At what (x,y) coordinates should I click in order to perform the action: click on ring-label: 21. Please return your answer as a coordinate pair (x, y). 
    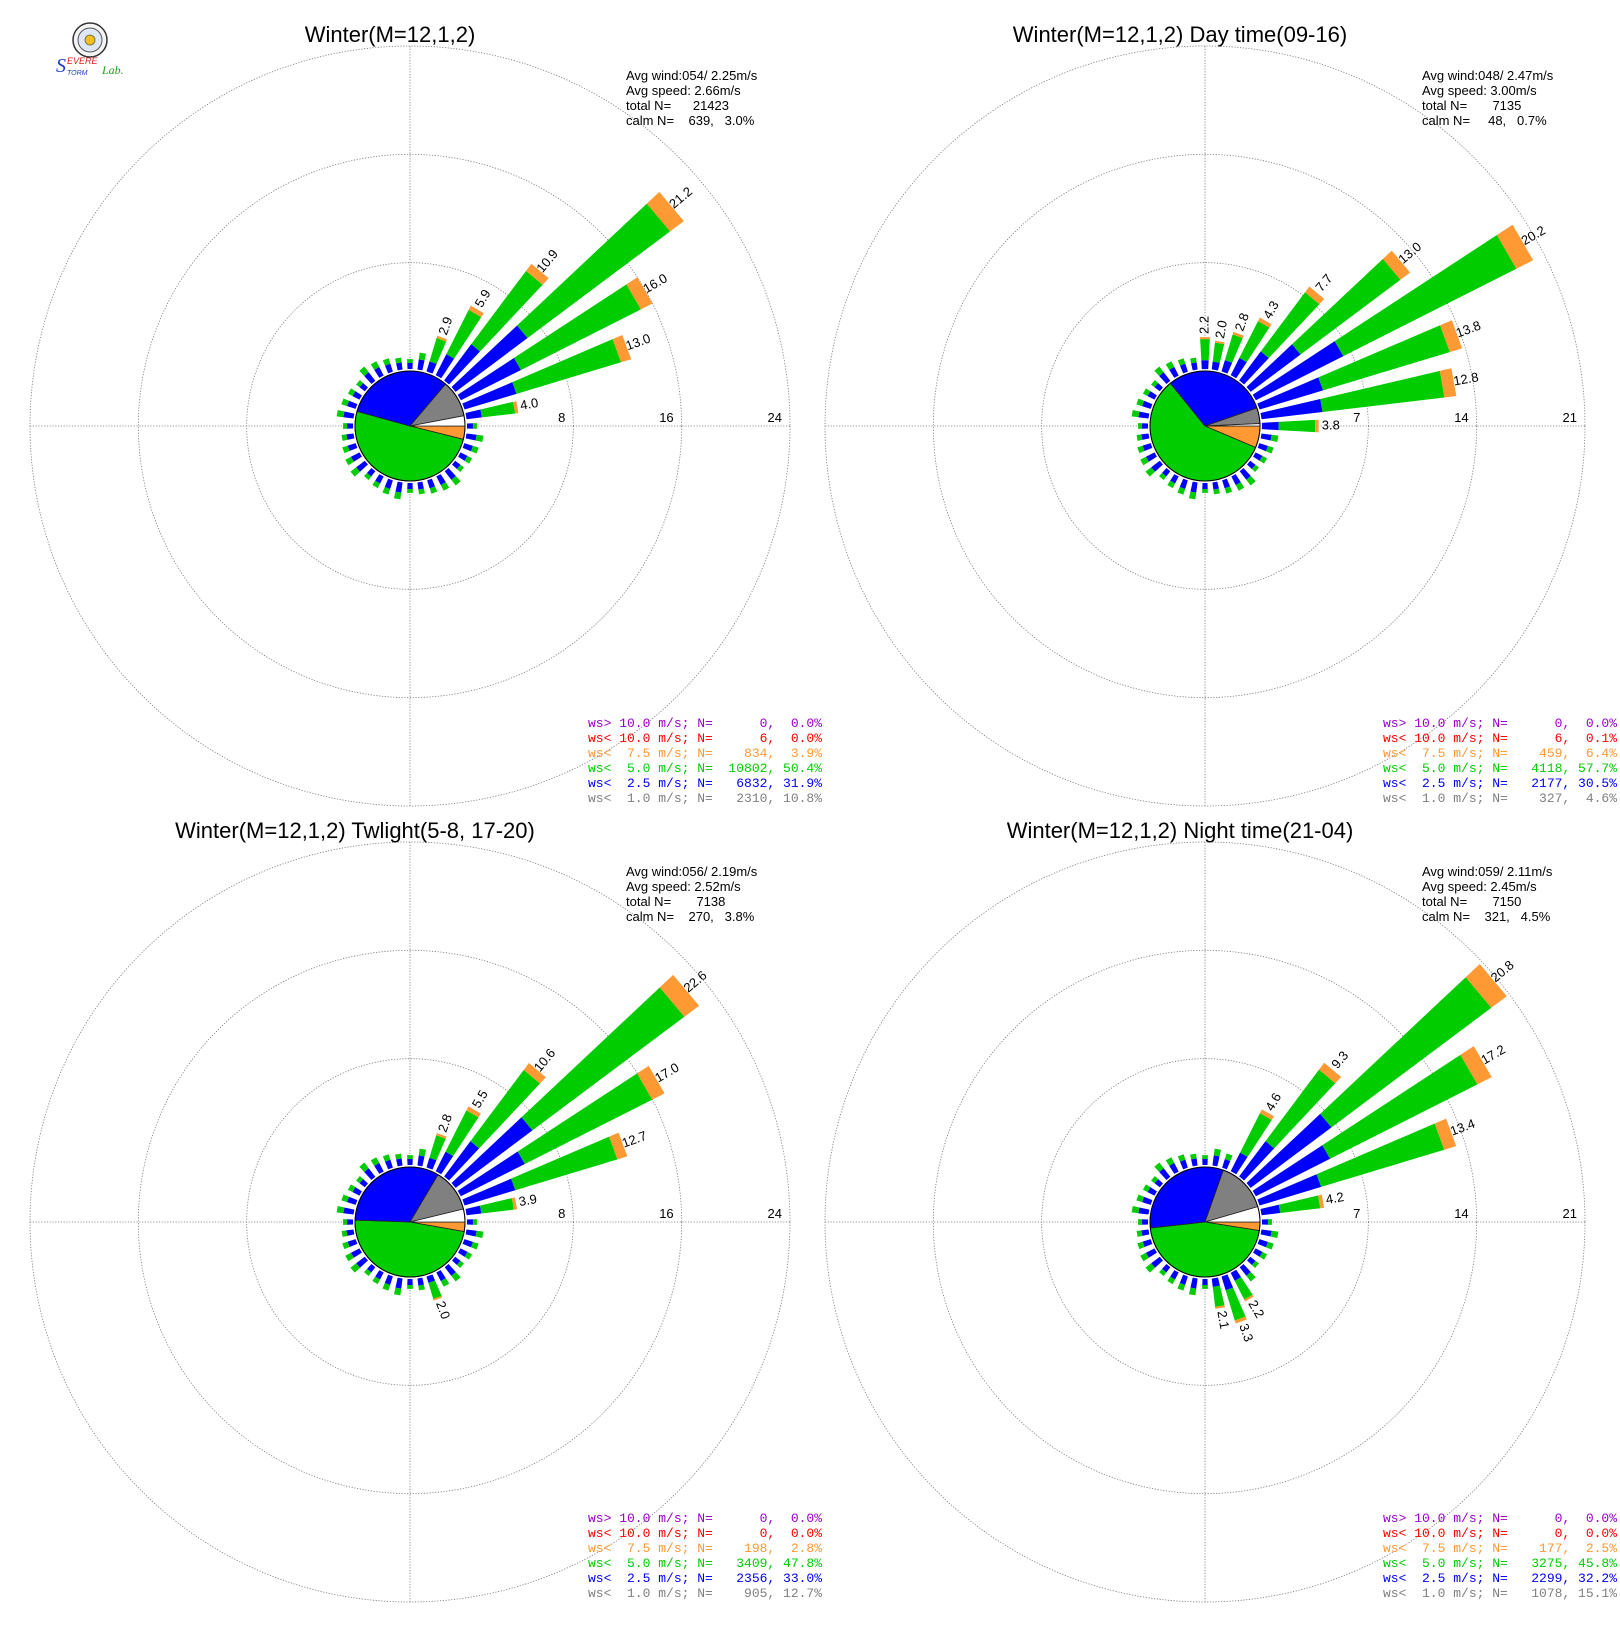
    Looking at the image, I should click on (1570, 1213).